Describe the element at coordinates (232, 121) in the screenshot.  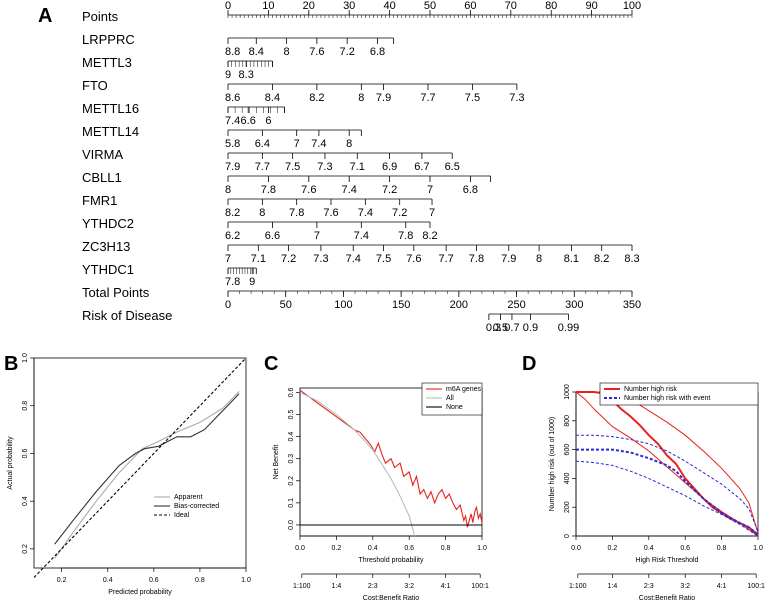
I see `nomogram-mettl16-tick-label: 7.4` at that location.